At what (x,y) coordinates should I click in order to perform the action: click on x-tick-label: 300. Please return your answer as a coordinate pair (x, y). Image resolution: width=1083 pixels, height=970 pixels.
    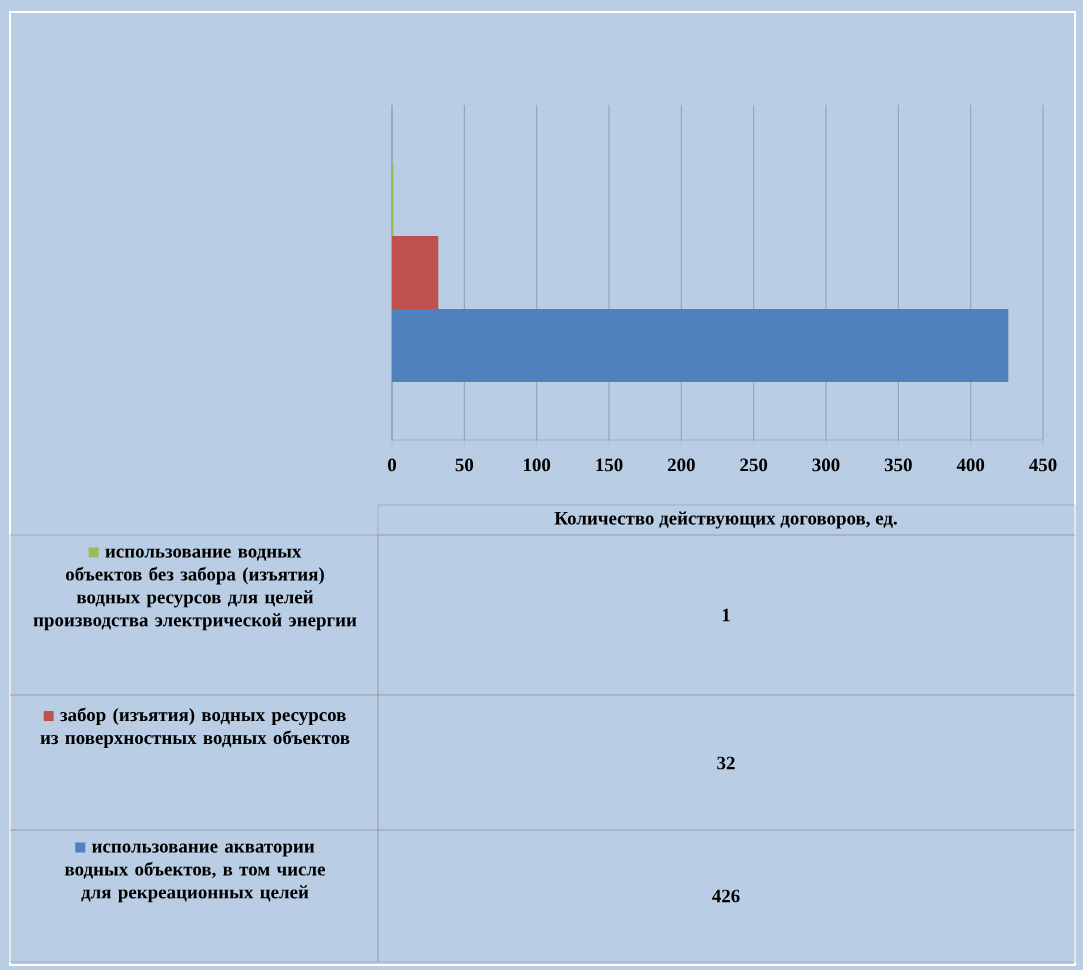
    Looking at the image, I should click on (826, 465).